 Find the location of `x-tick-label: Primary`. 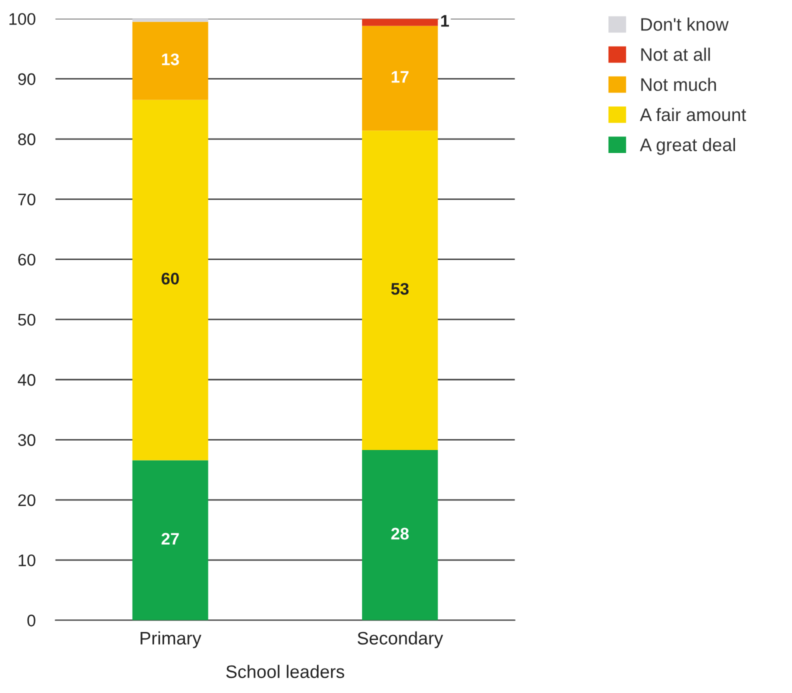

x-tick-label: Primary is located at coordinates (171, 639).